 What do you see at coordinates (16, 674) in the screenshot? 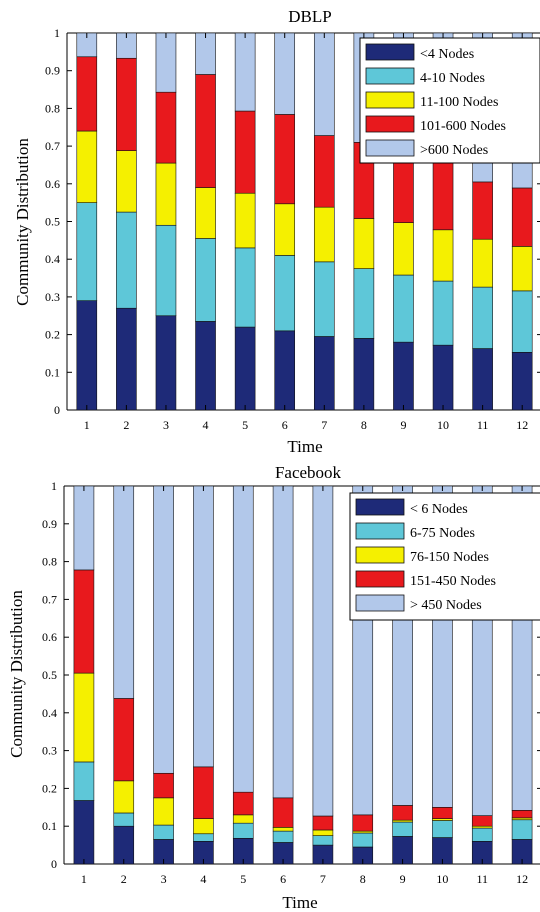
I see `y-axis-label: Community Distribution` at bounding box center [16, 674].